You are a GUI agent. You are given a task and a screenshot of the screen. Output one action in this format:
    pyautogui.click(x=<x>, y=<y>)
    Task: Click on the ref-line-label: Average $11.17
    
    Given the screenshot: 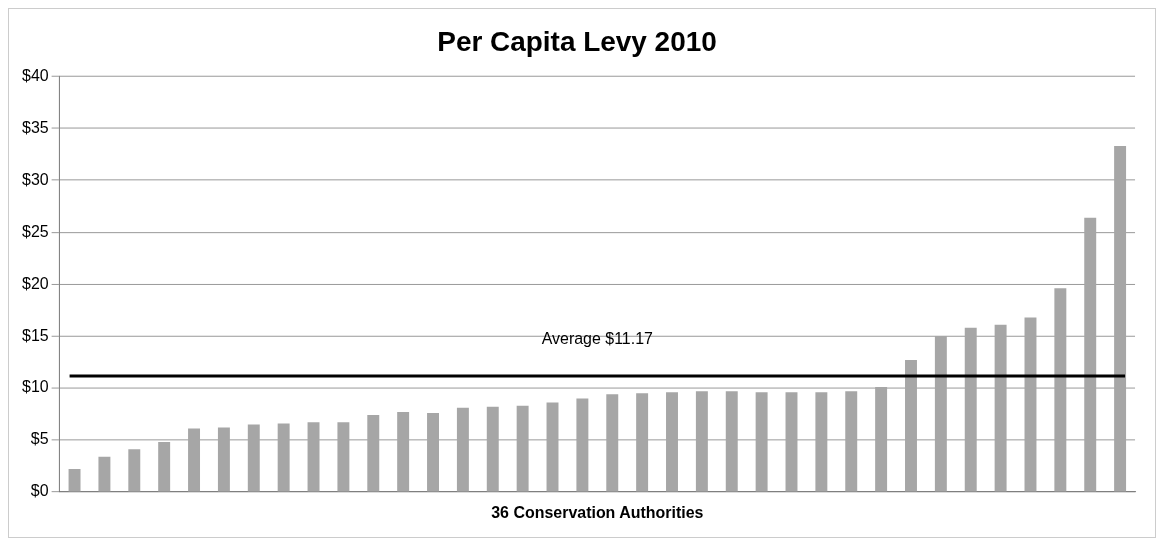 What is the action you would take?
    pyautogui.click(x=597, y=339)
    